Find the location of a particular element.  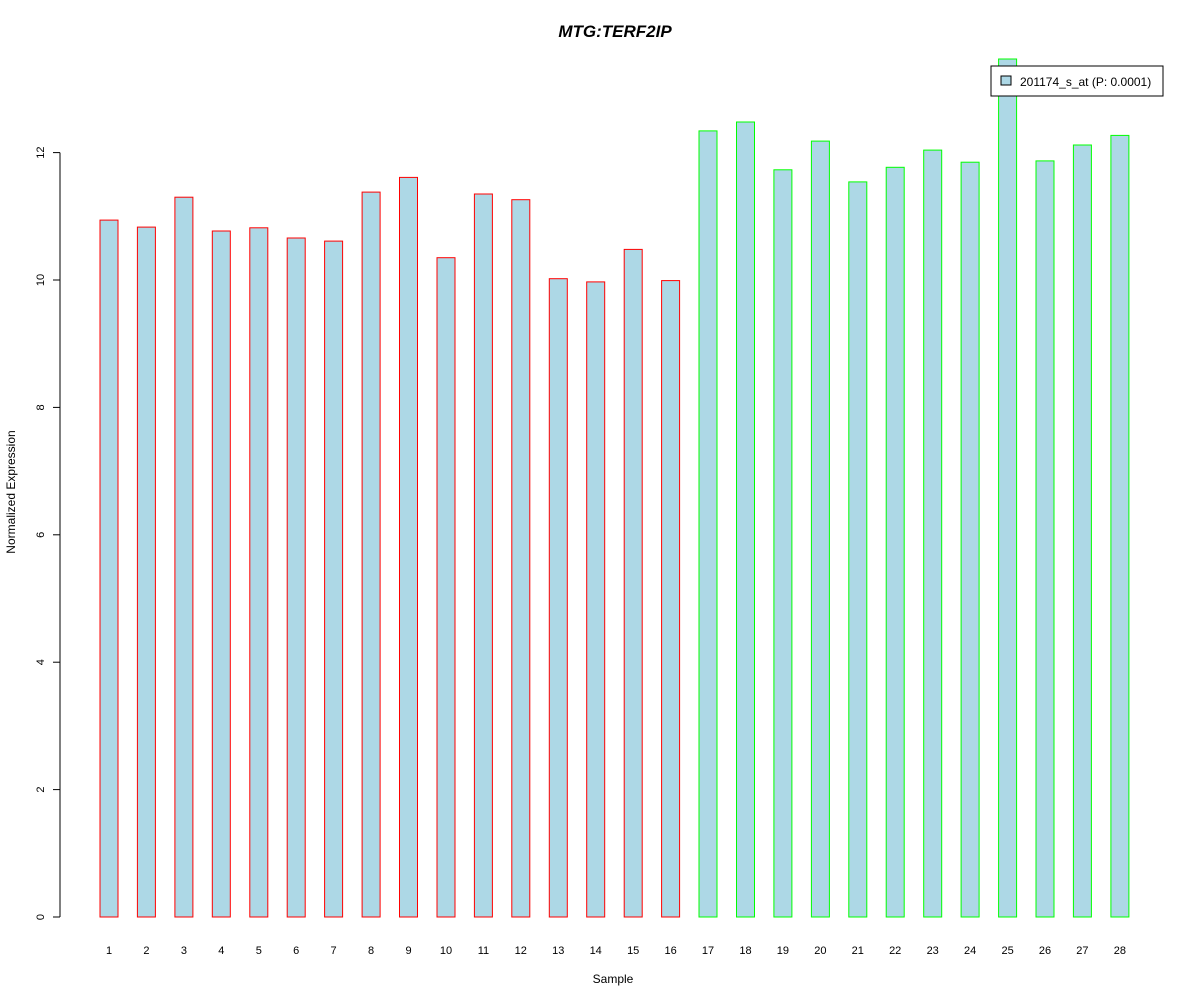

y-tick-label: 4 is located at coordinates (41, 662).